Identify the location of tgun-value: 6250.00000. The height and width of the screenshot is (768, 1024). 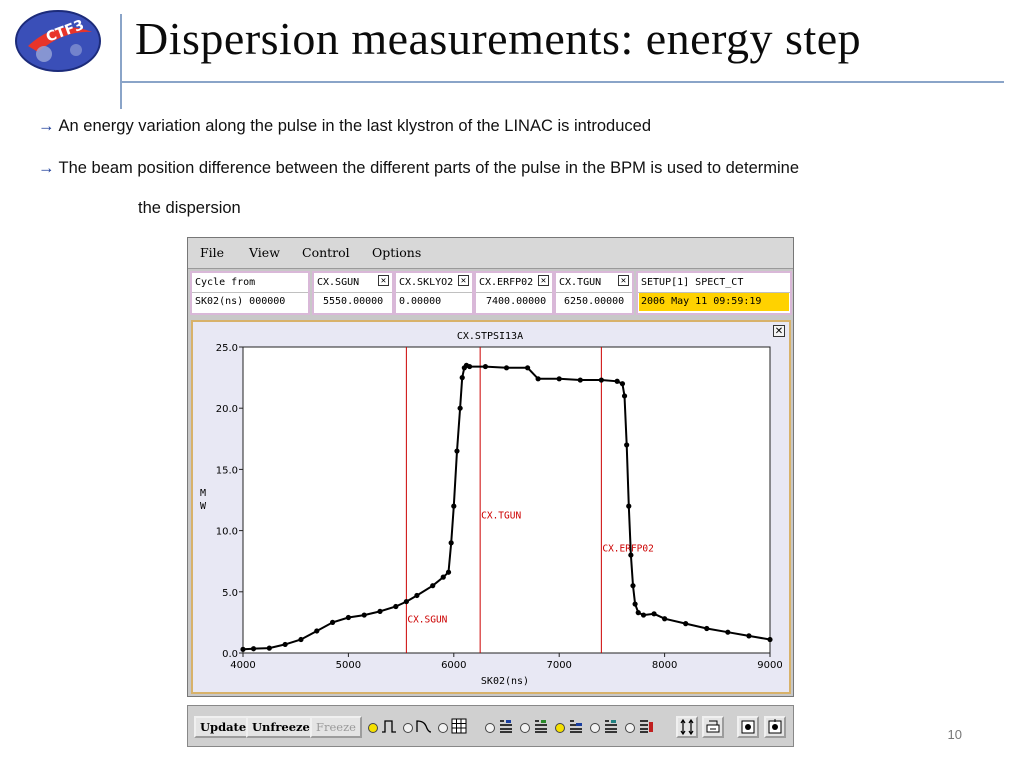
(594, 301).